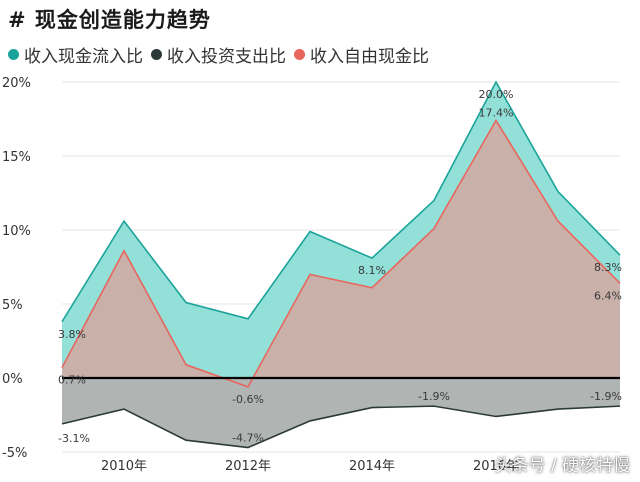 The width and height of the screenshot is (640, 482). I want to click on data-label: -3.1%, so click(74, 438).